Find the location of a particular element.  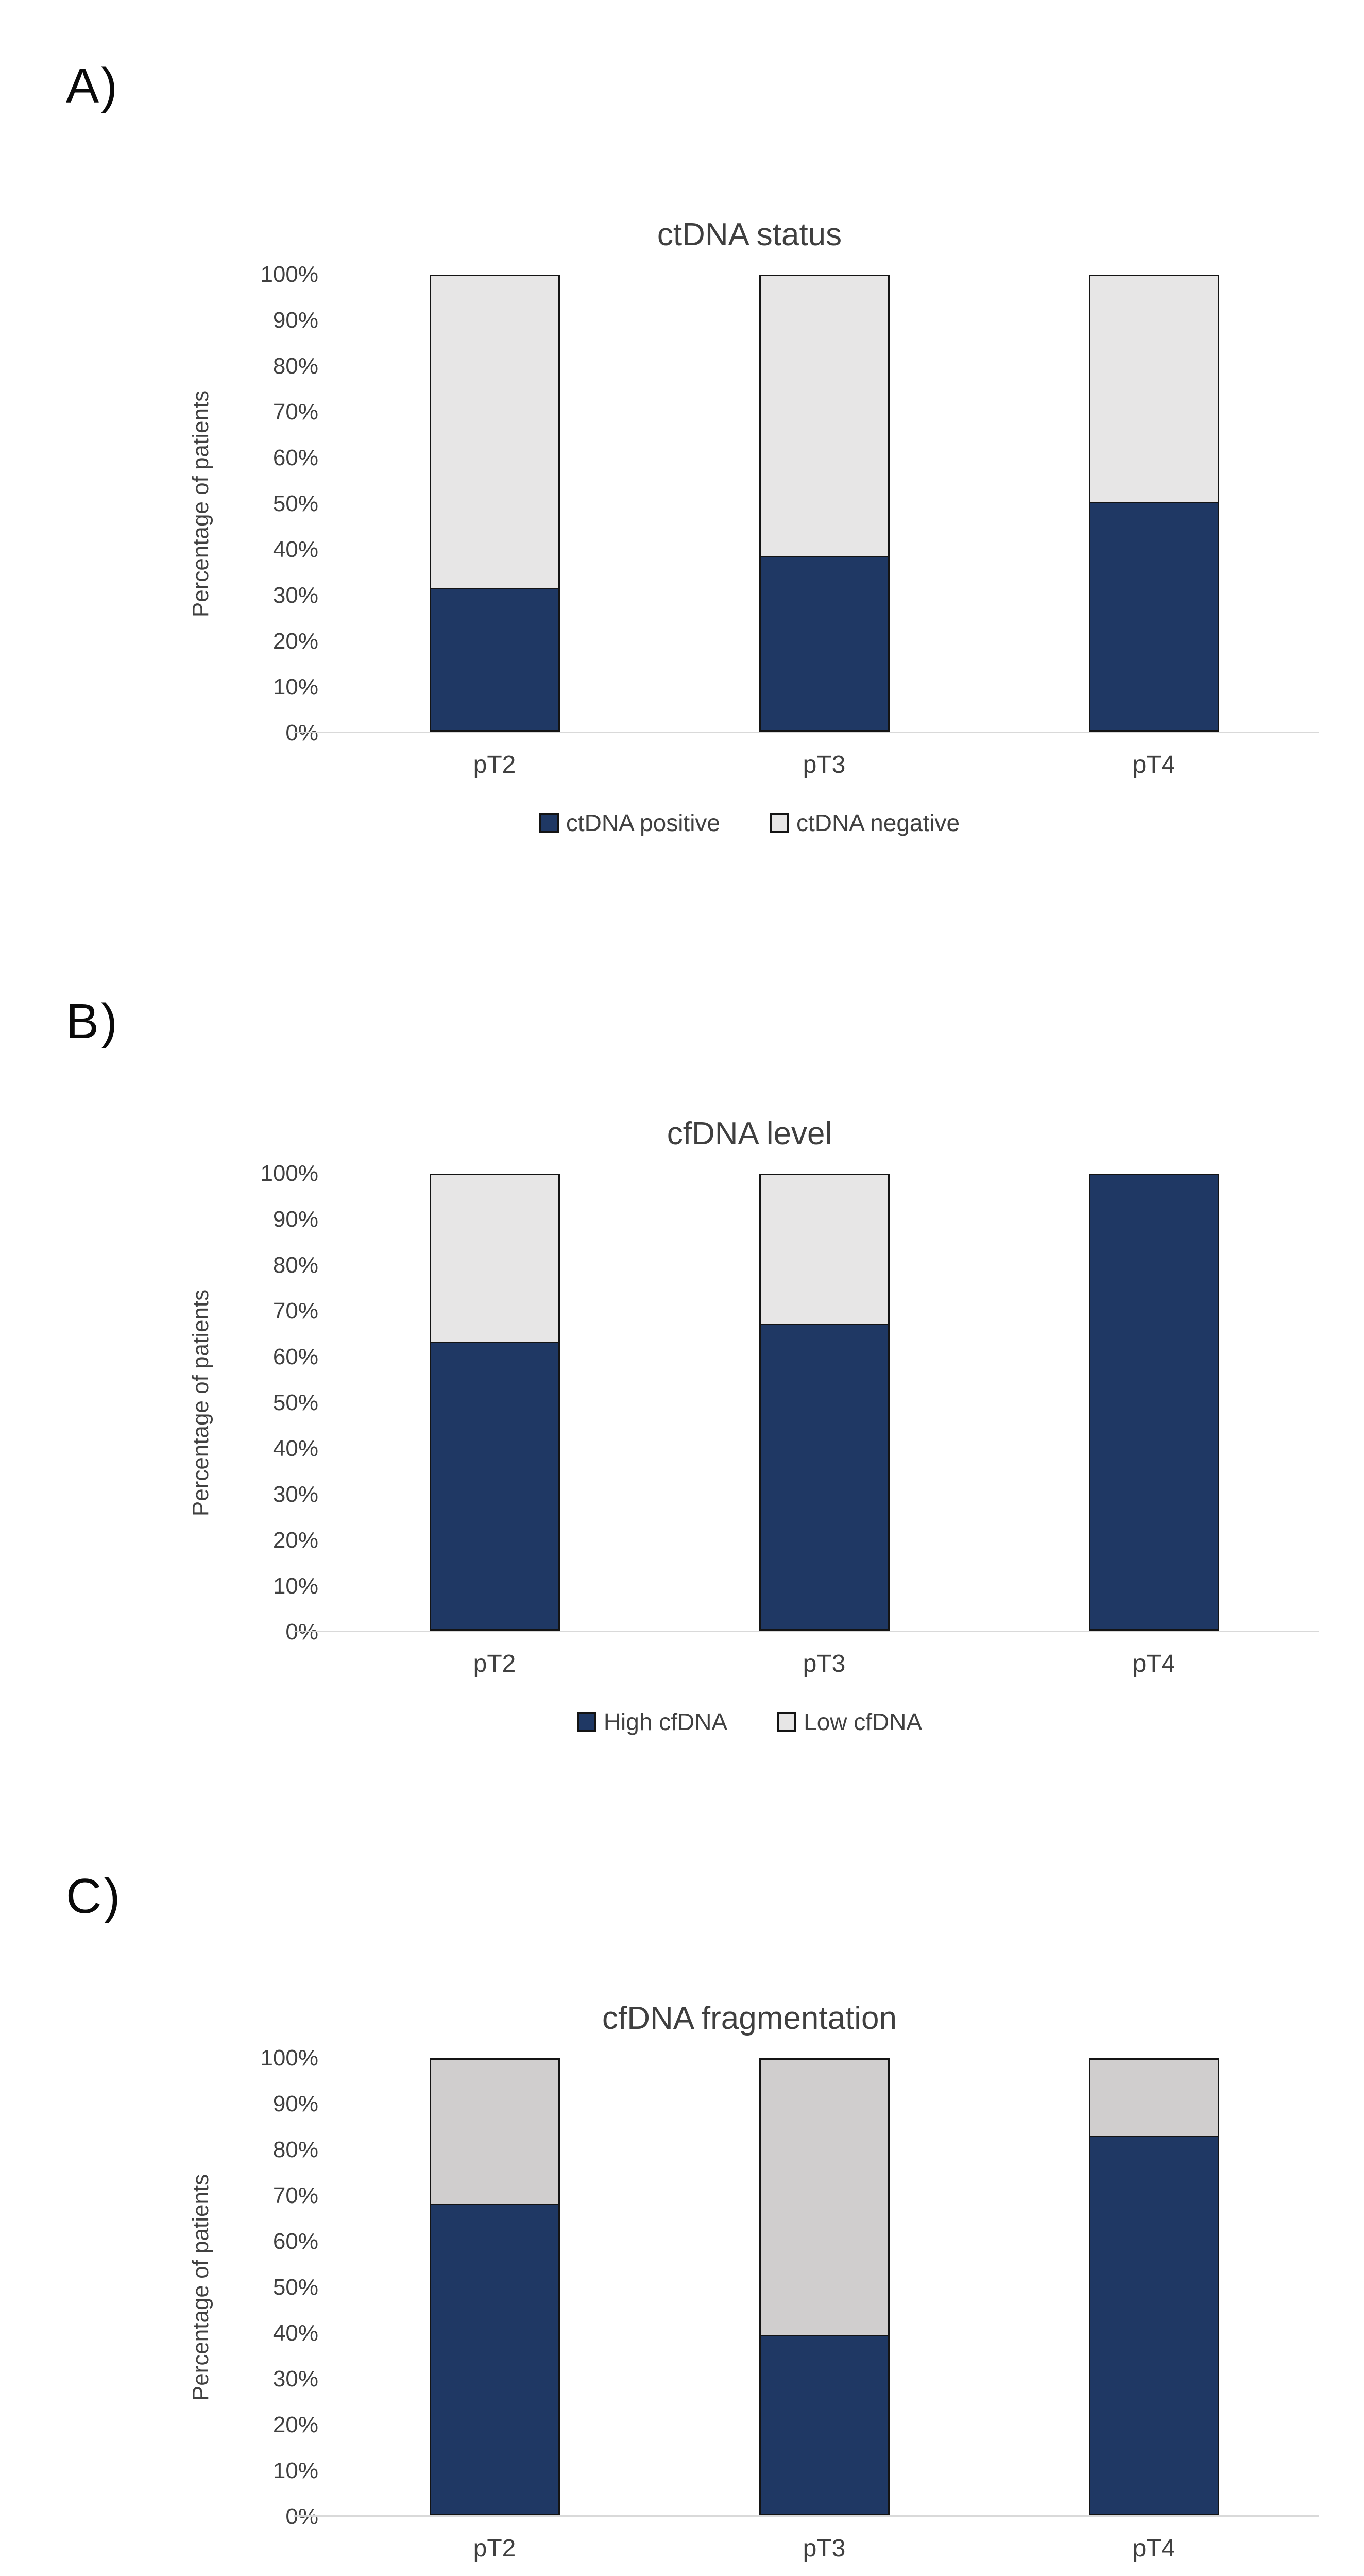

legend-label: ctDNA positive is located at coordinates (643, 823).